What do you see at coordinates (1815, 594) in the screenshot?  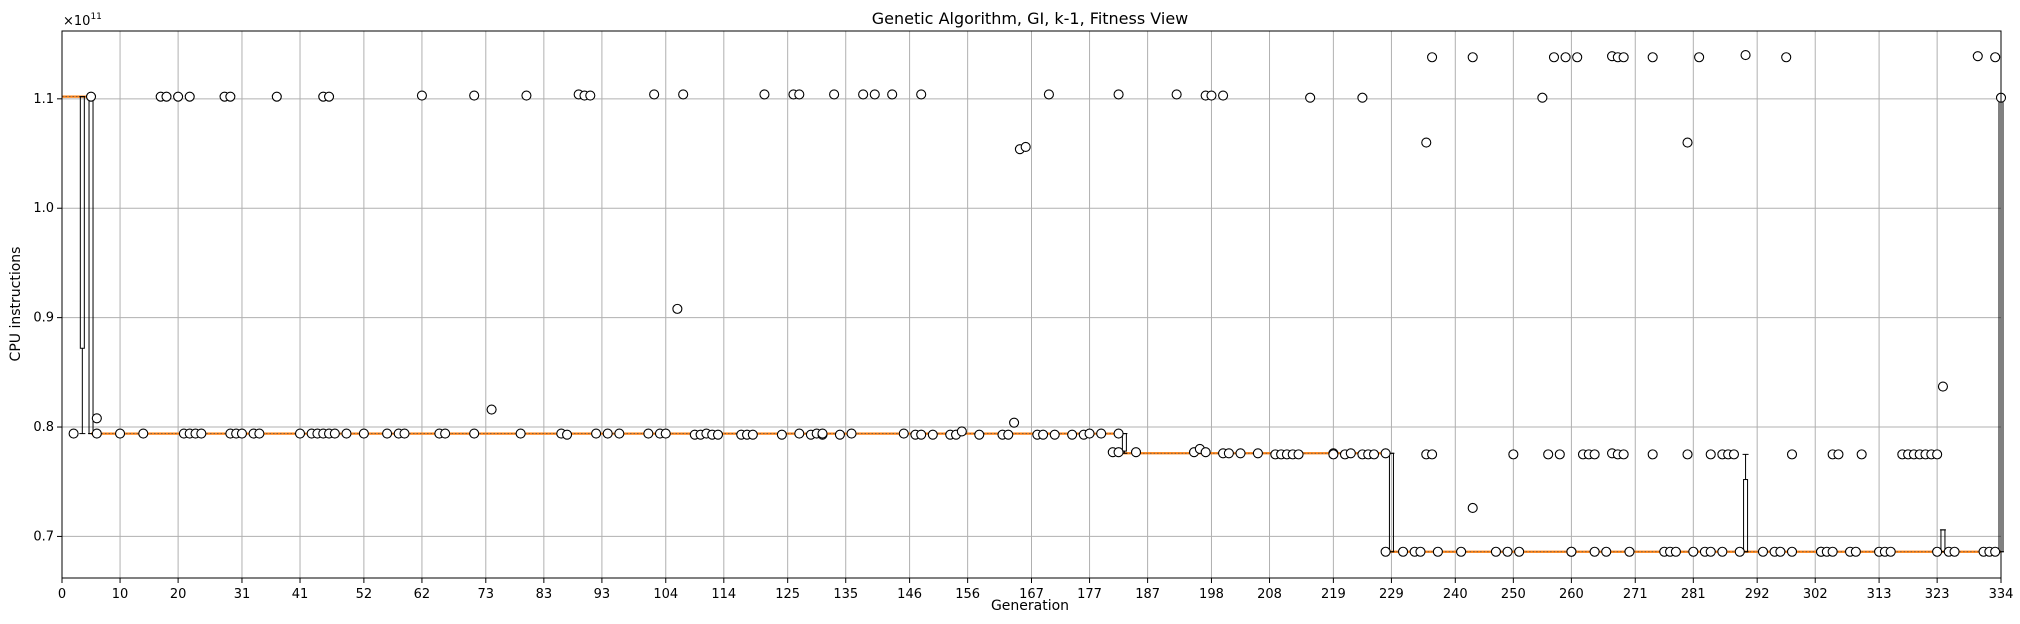 I see `x-tick-label: 302` at bounding box center [1815, 594].